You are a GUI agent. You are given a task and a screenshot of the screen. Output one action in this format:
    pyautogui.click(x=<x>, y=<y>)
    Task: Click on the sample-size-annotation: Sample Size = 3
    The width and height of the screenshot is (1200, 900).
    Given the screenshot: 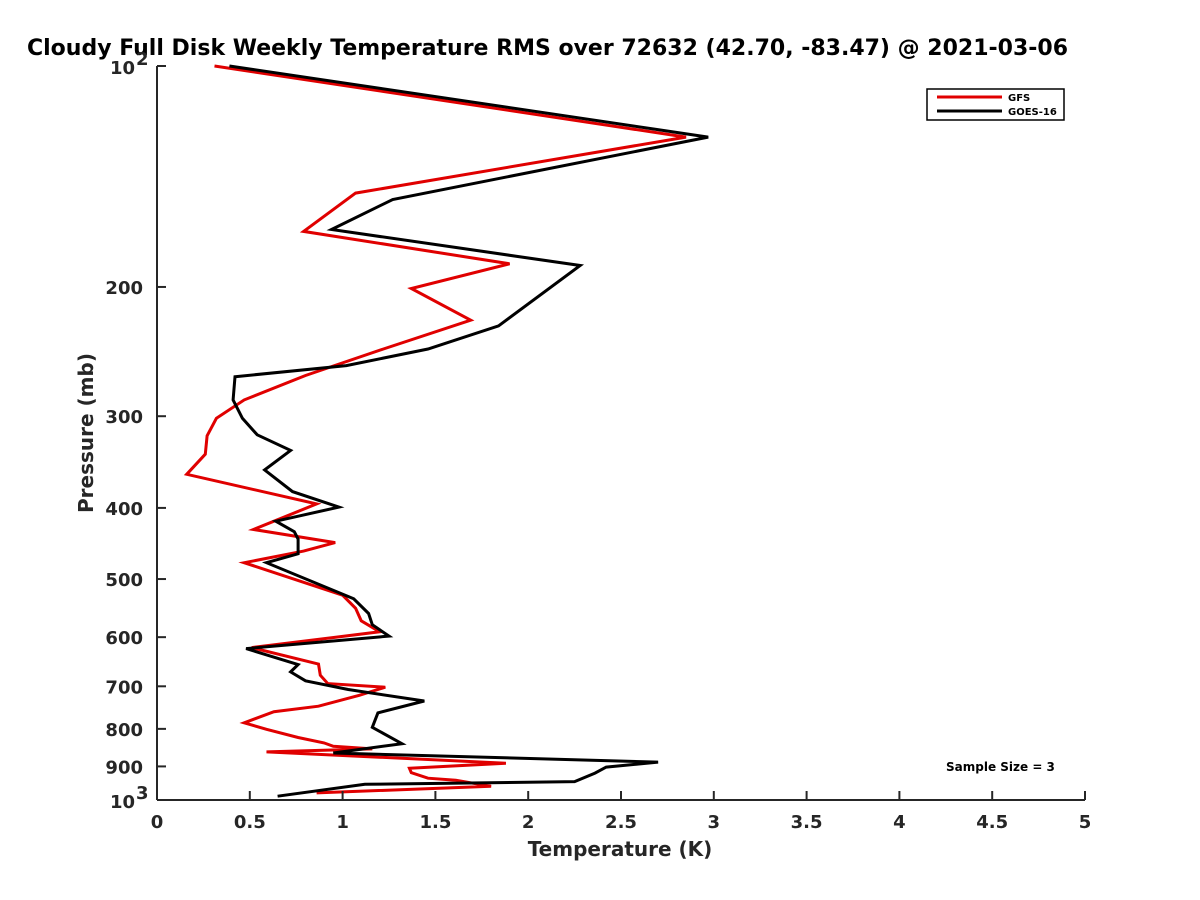 What is the action you would take?
    pyautogui.click(x=1000, y=767)
    